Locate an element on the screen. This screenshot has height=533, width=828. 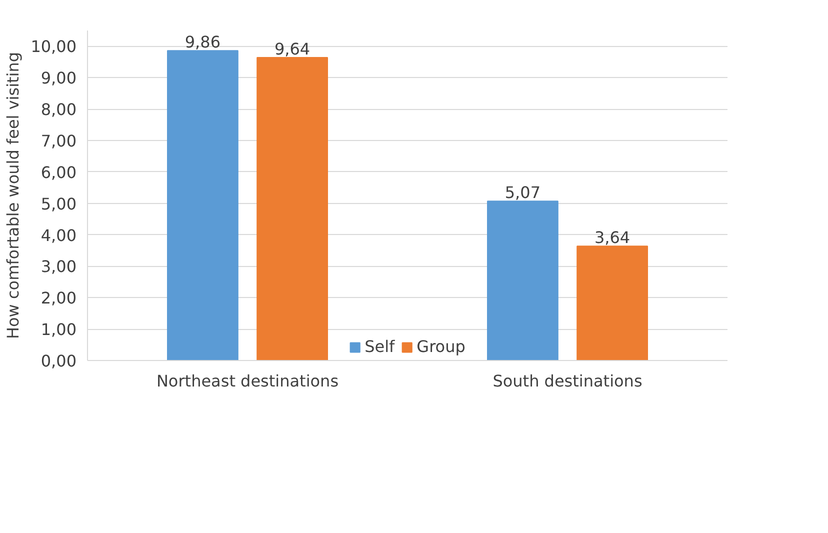
y-tick-label: 8,00 is located at coordinates (58, 110).